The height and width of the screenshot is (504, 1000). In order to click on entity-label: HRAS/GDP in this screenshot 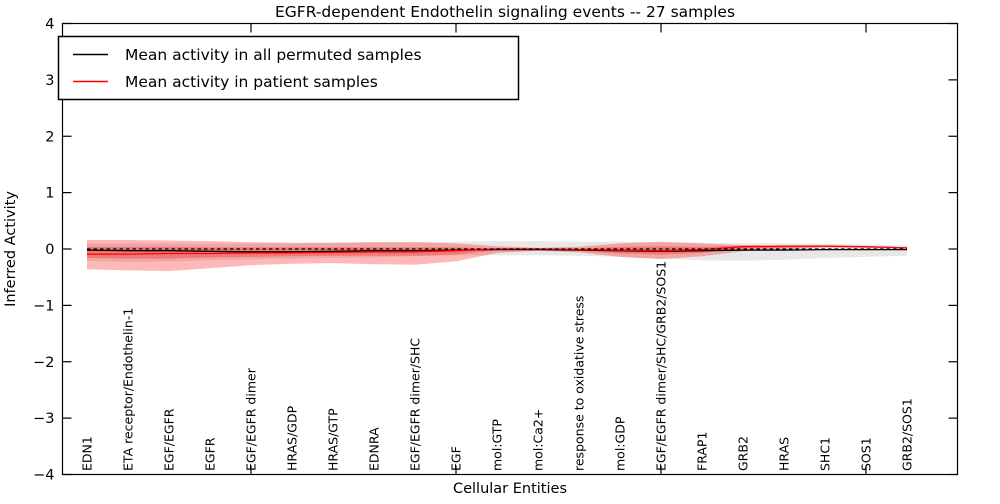, I will do `click(292, 438)`.